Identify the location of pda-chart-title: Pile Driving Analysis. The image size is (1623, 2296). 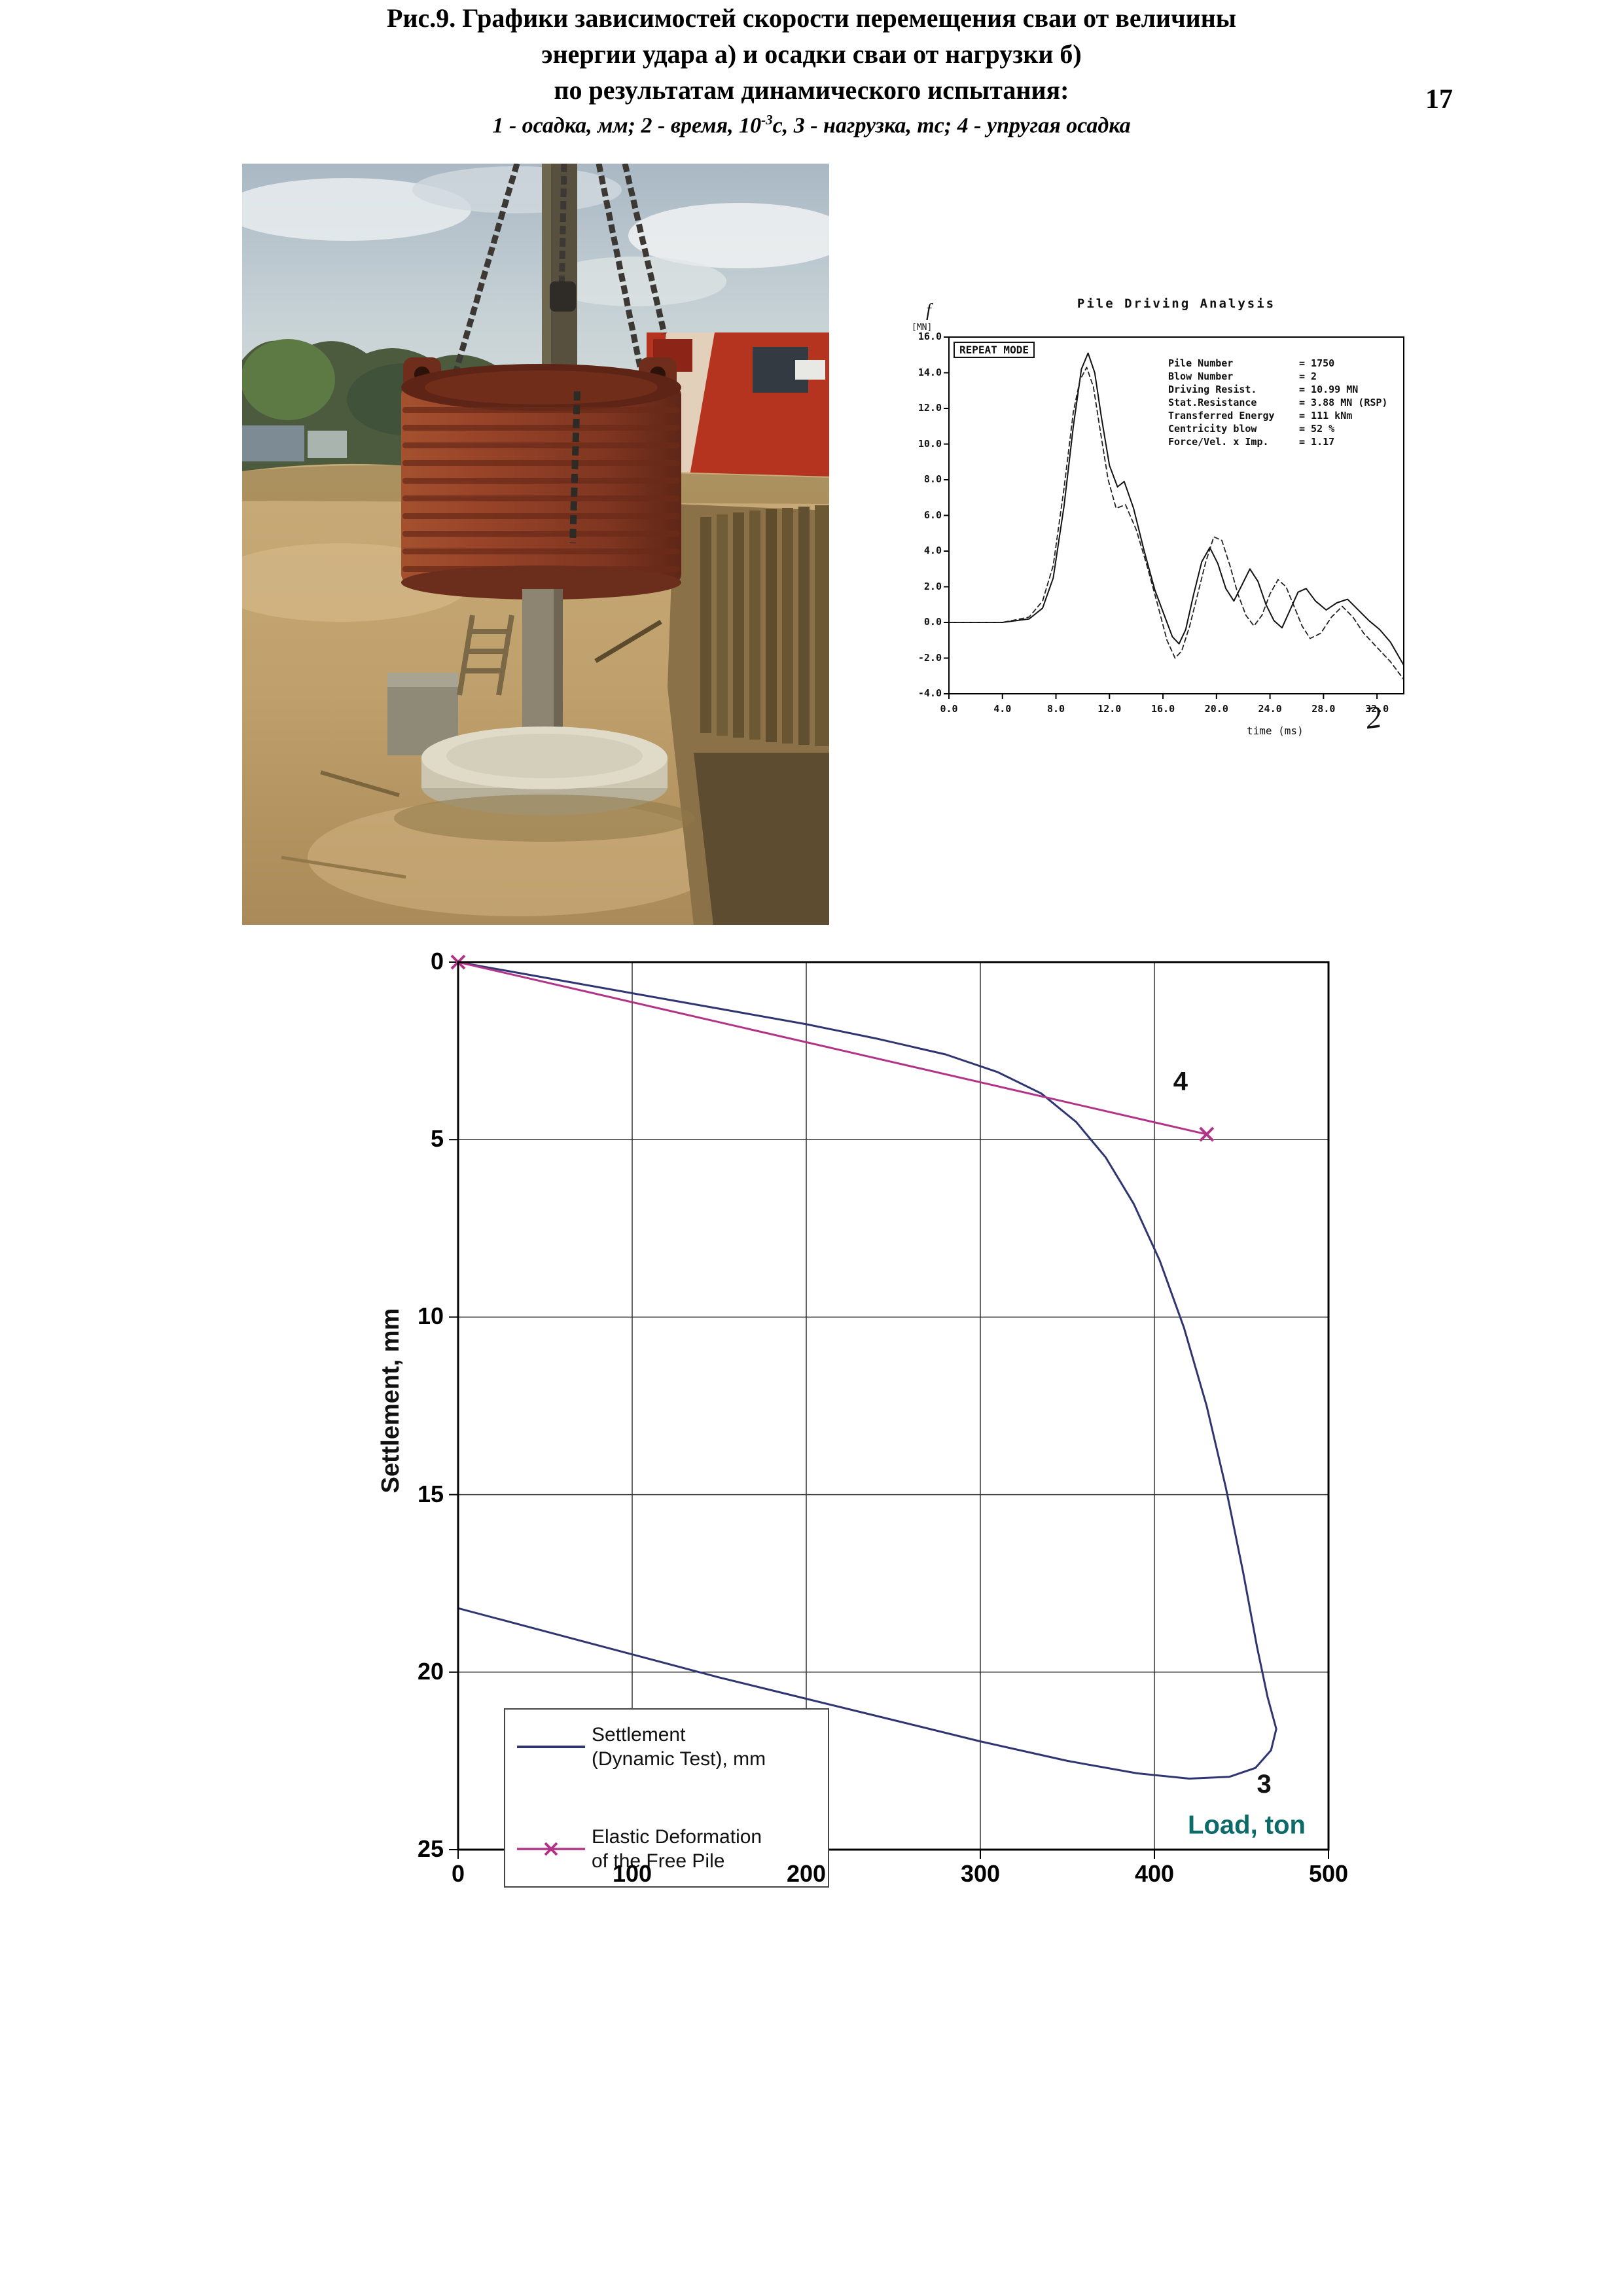
(1176, 303).